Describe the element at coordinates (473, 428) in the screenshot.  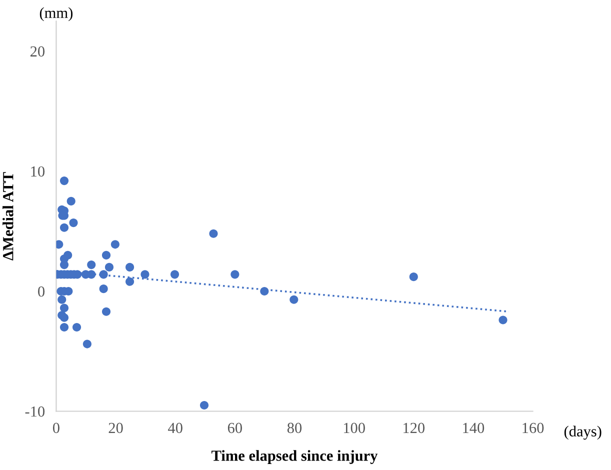
I see `x-tick-label: 140` at that location.